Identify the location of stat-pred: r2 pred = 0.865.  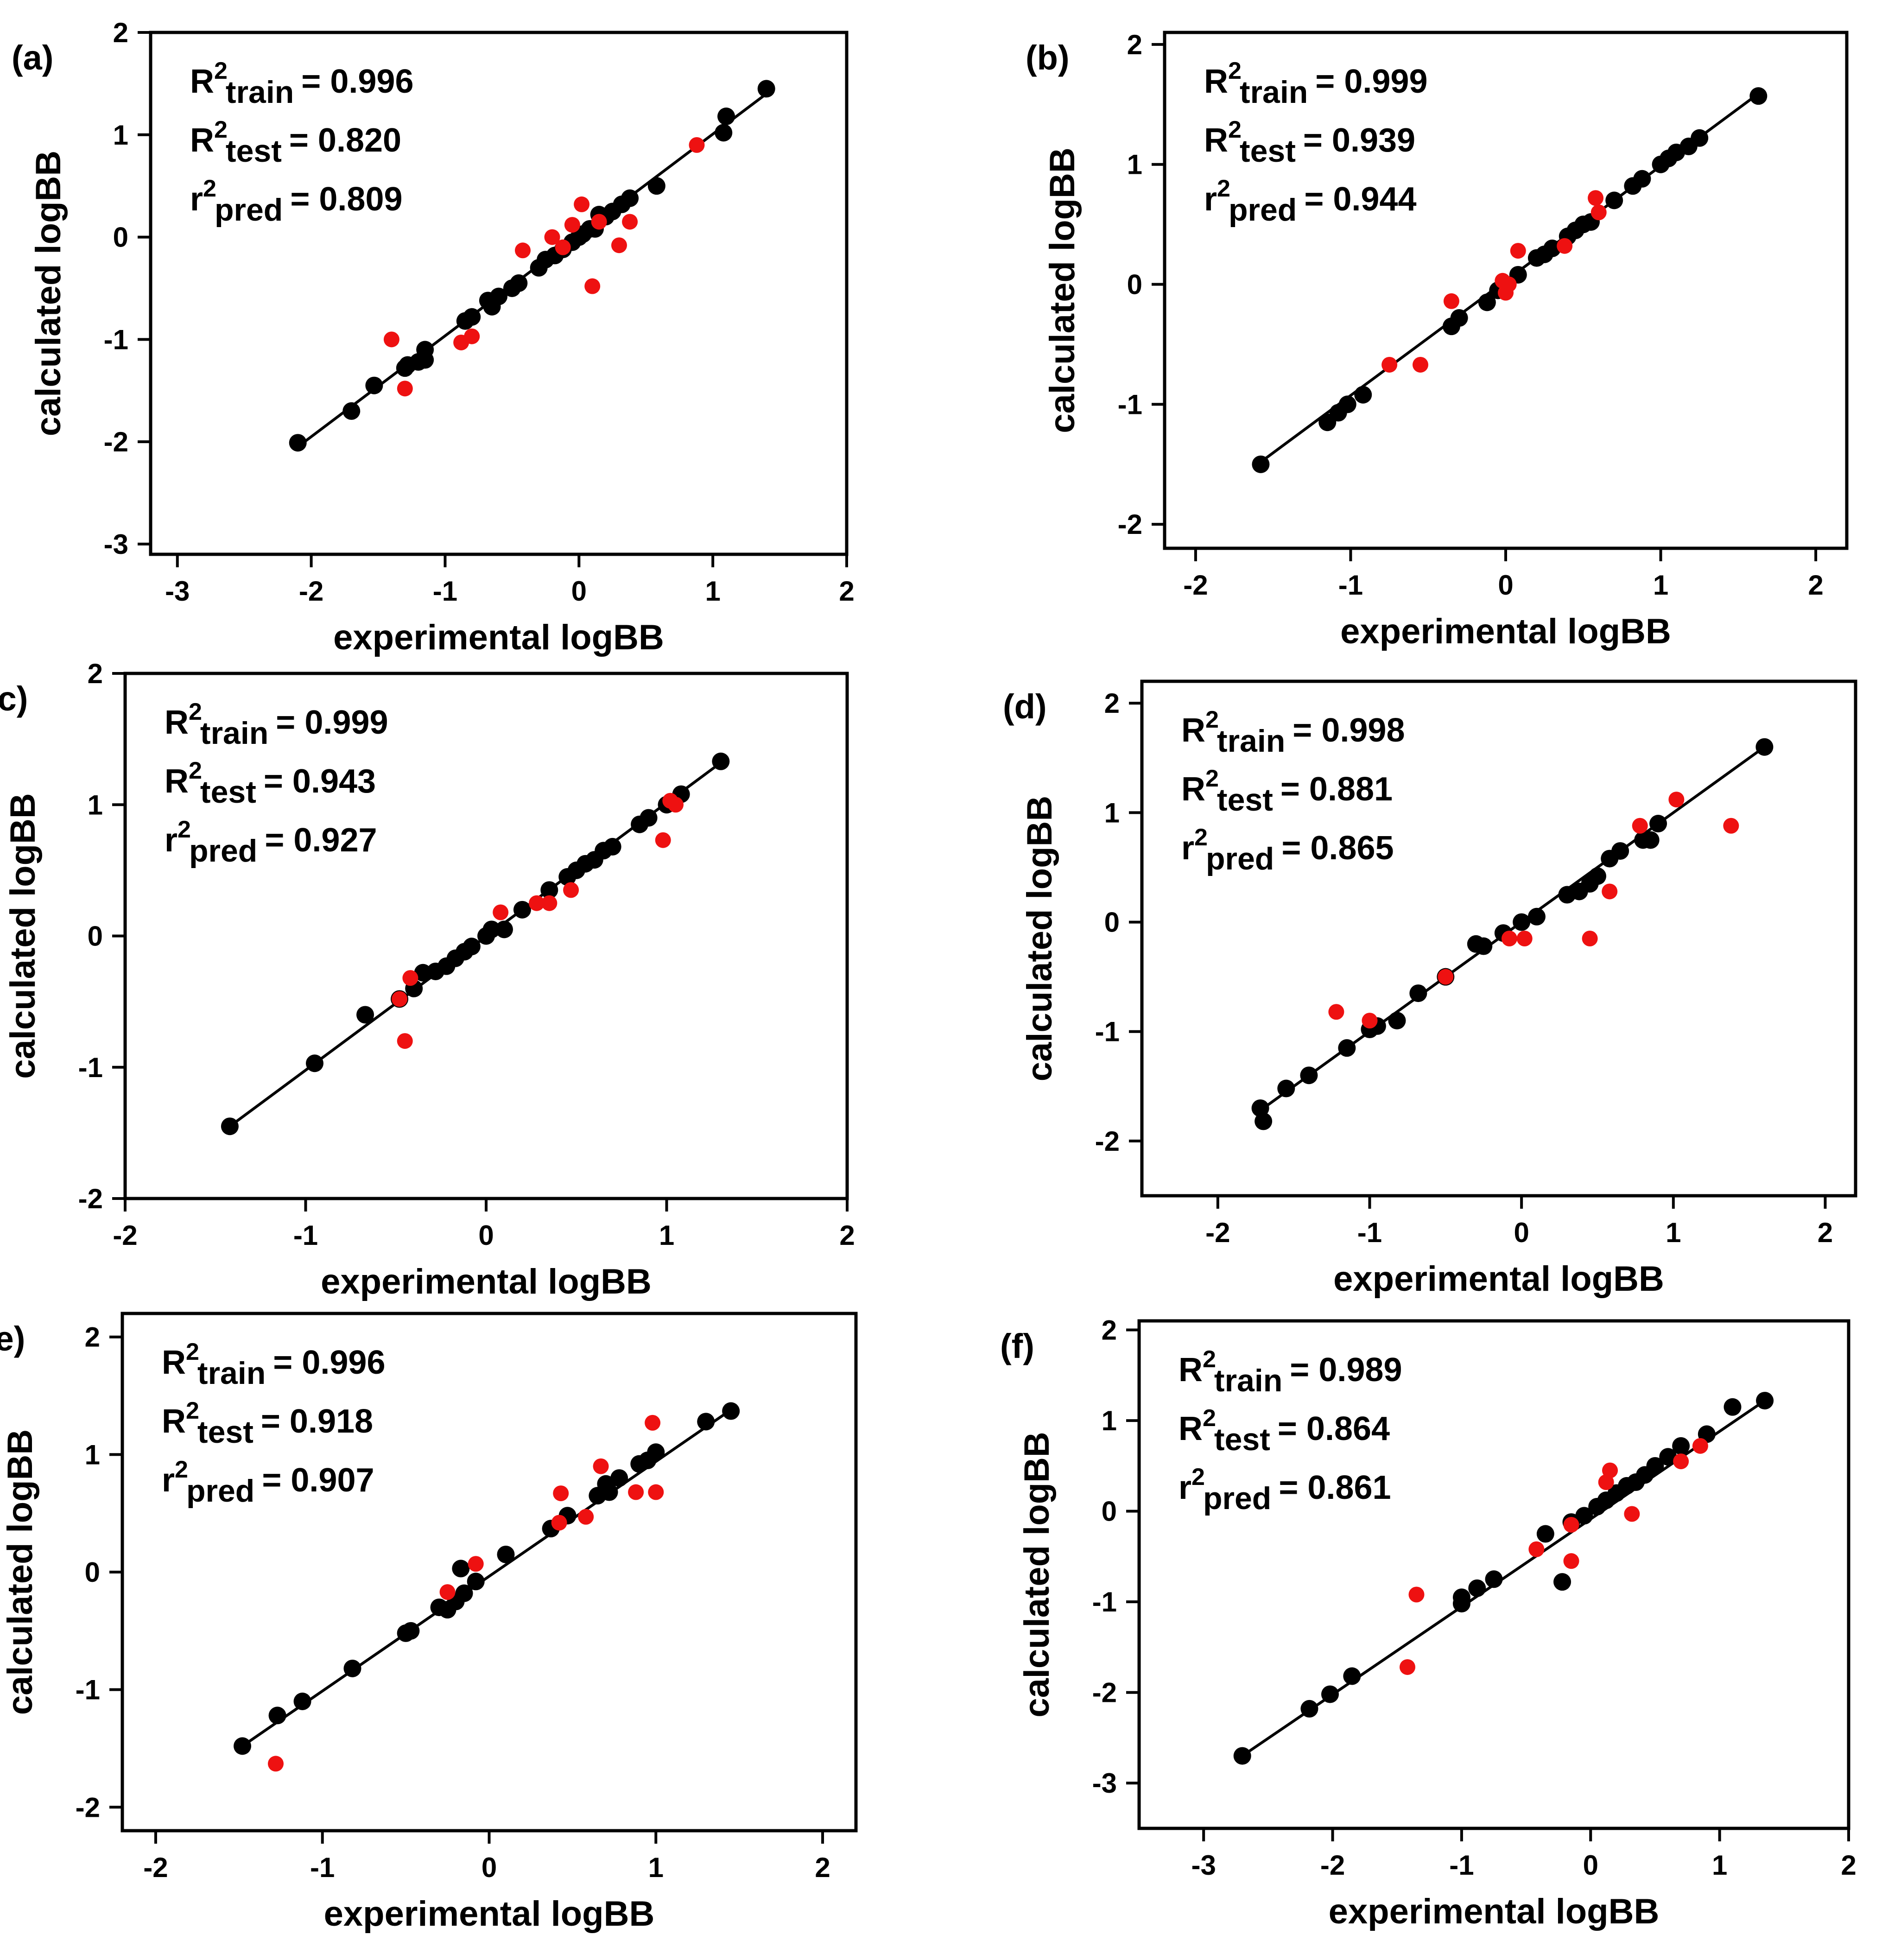
(1287, 850).